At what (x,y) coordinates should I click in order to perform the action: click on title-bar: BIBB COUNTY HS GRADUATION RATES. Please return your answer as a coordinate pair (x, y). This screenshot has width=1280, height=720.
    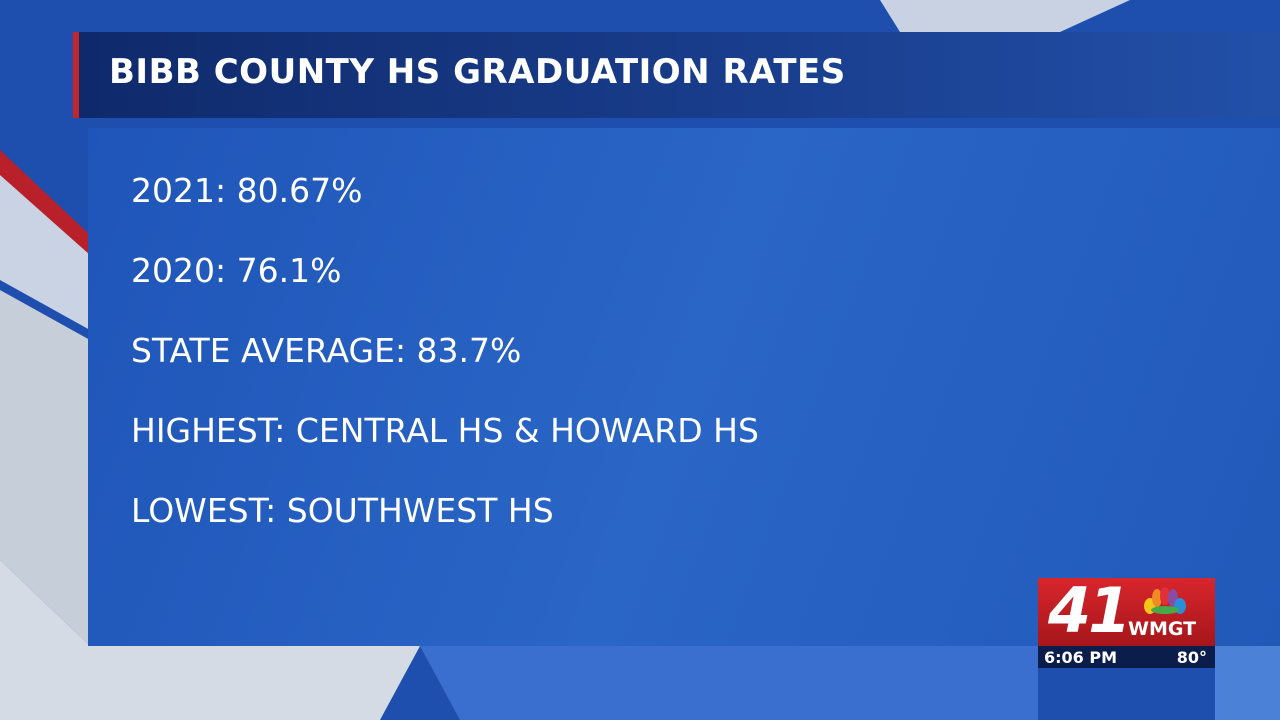
    Looking at the image, I should click on (676, 75).